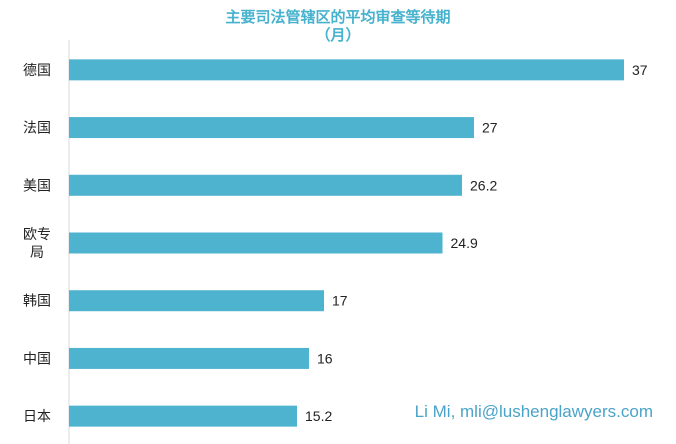 The image size is (676, 444). What do you see at coordinates (337, 35) in the screenshot?
I see `chart-subtitle: （月）` at bounding box center [337, 35].